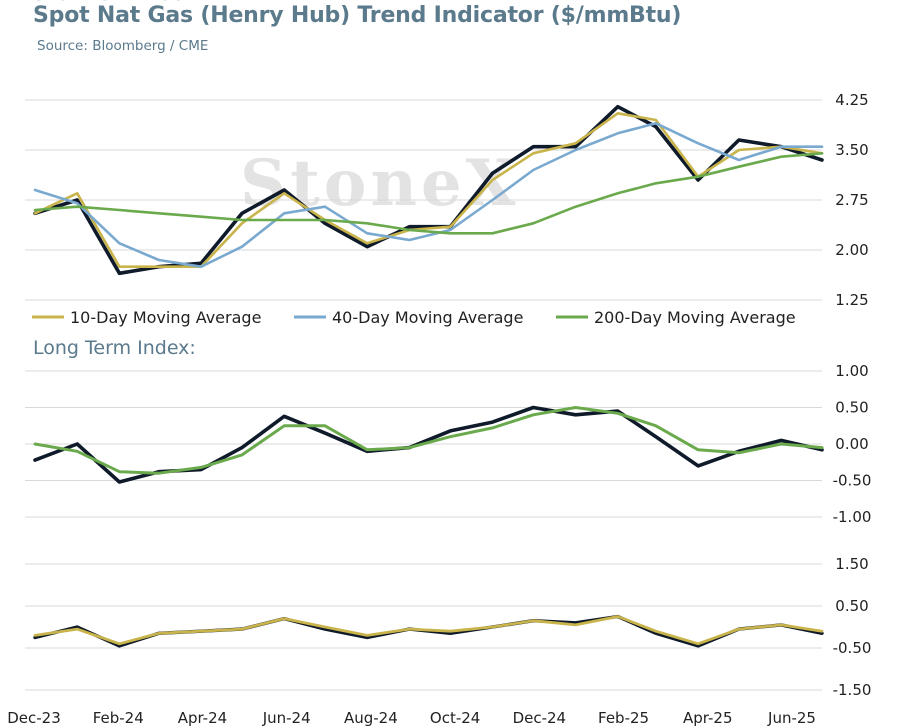 This screenshot has width=897, height=727. I want to click on x-tick-label: Dec-23, so click(34, 718).